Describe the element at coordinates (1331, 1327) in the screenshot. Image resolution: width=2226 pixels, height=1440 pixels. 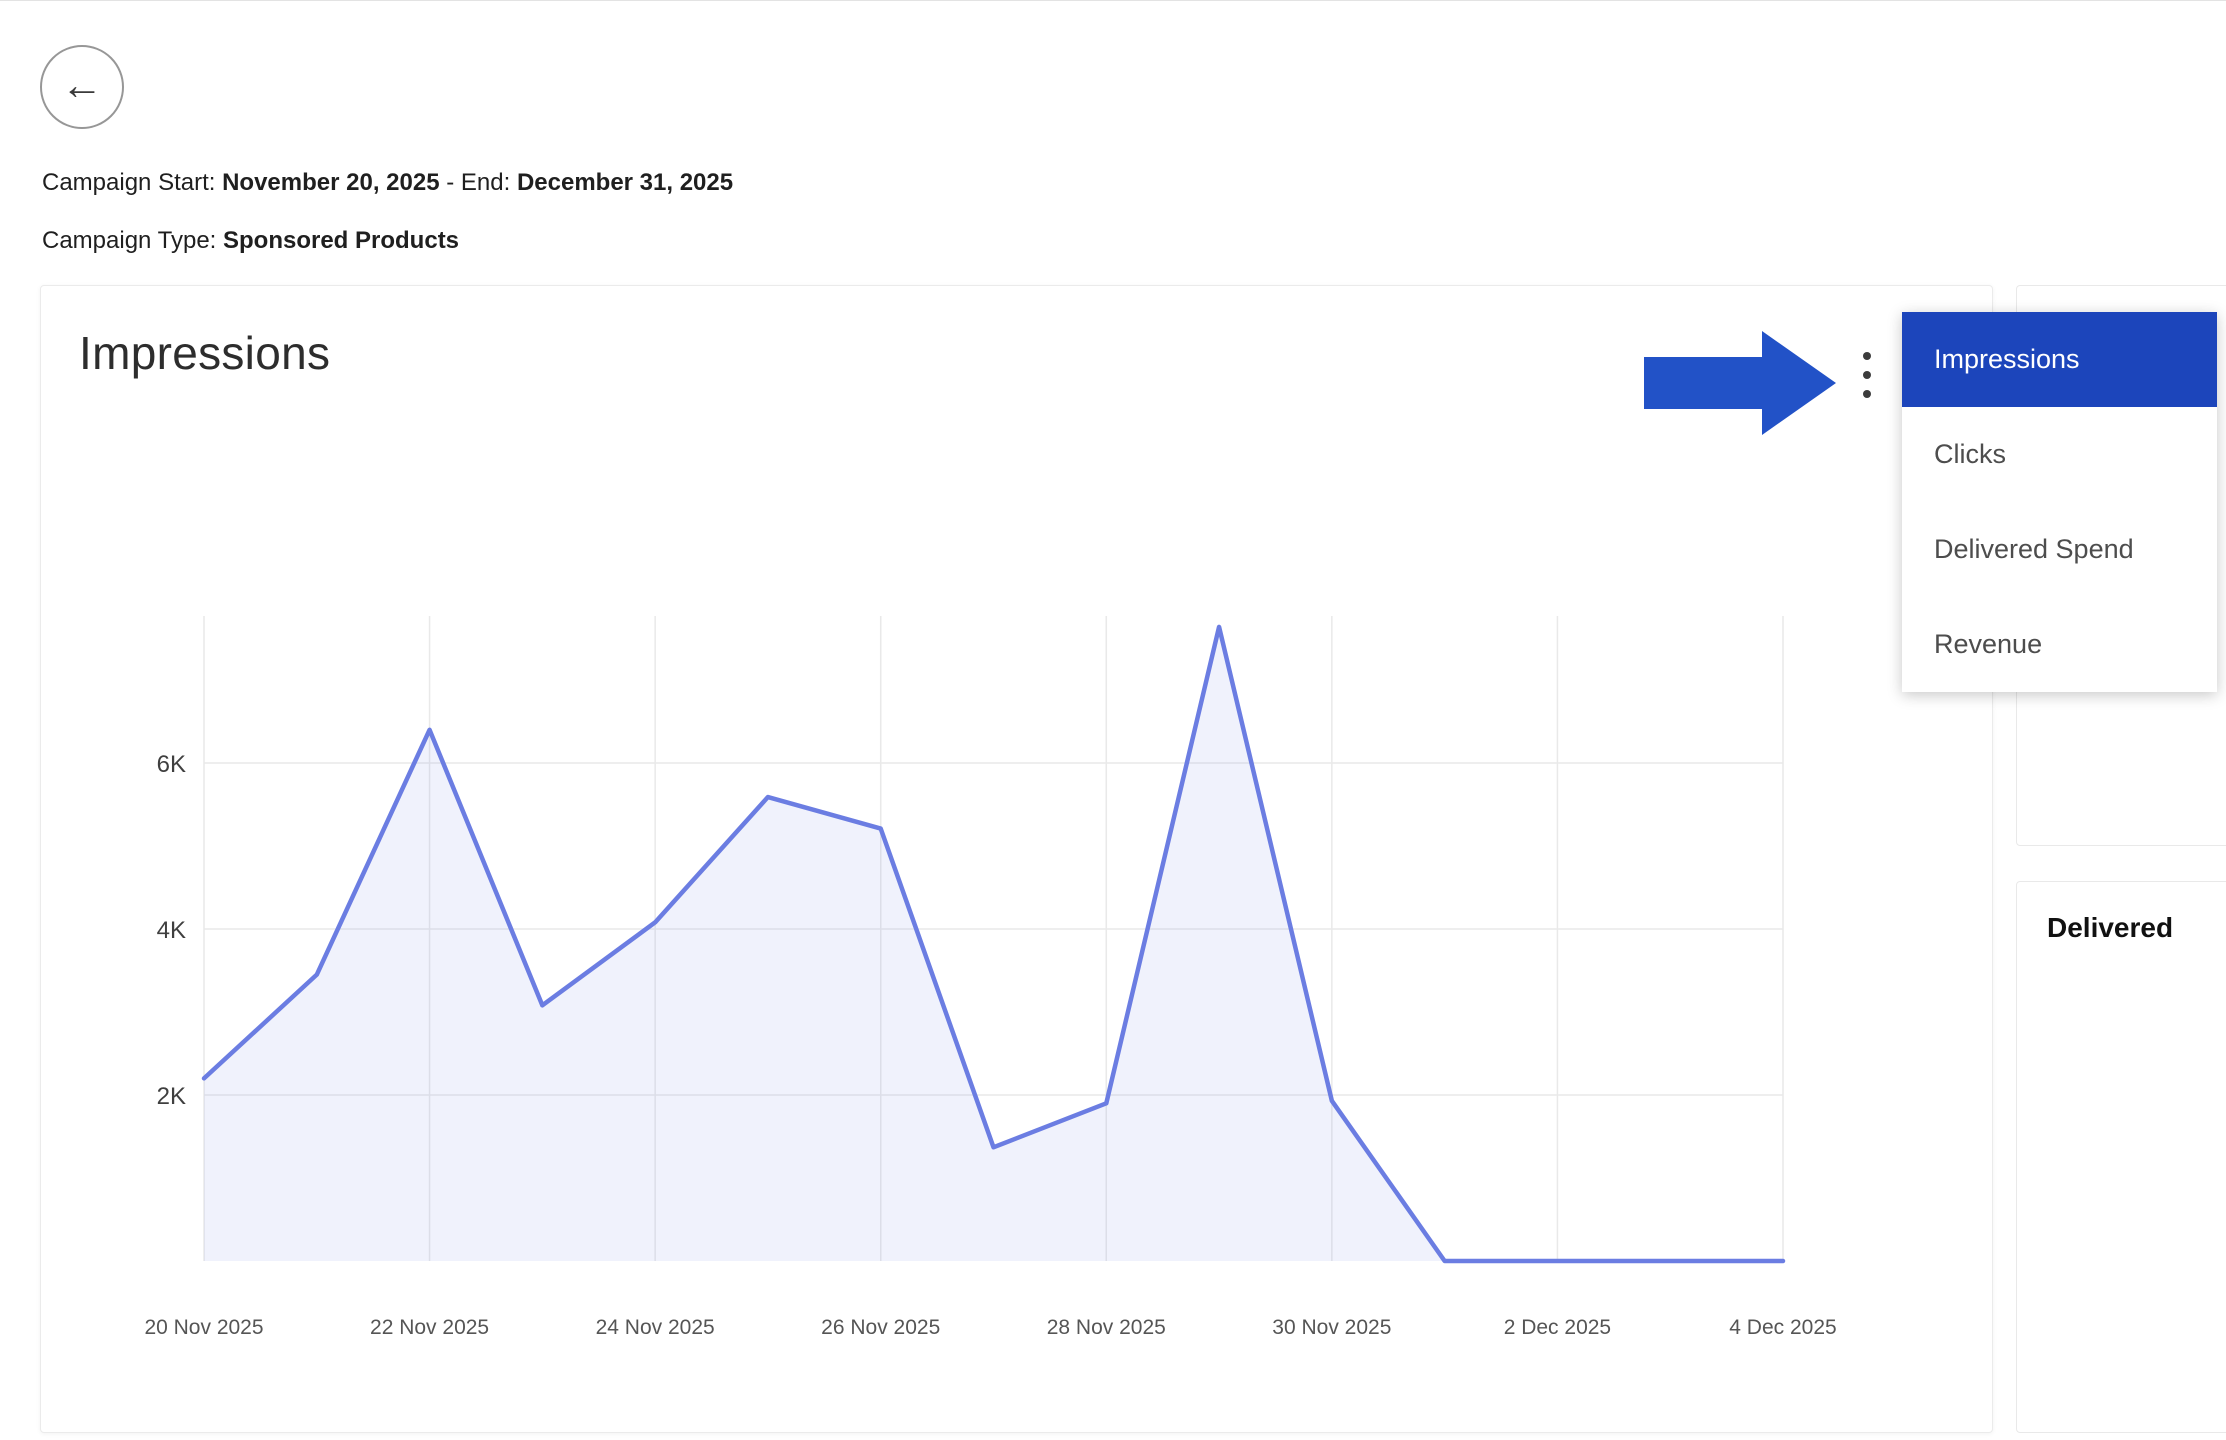
I see `svg-text: 30 Nov 2025` at that location.